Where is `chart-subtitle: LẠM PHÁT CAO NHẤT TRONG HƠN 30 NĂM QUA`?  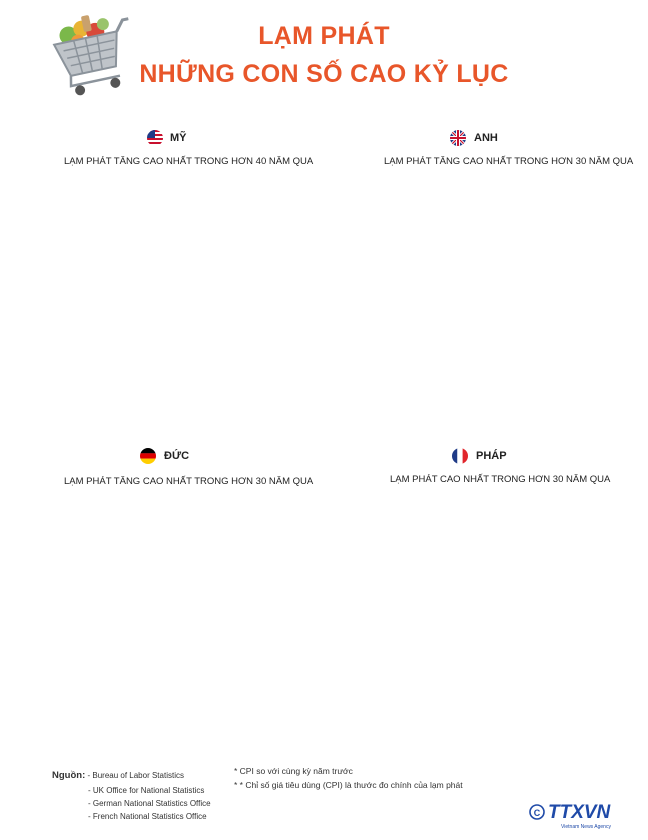 chart-subtitle: LẠM PHÁT CAO NHẤT TRONG HƠN 30 NĂM QUA is located at coordinates (500, 479).